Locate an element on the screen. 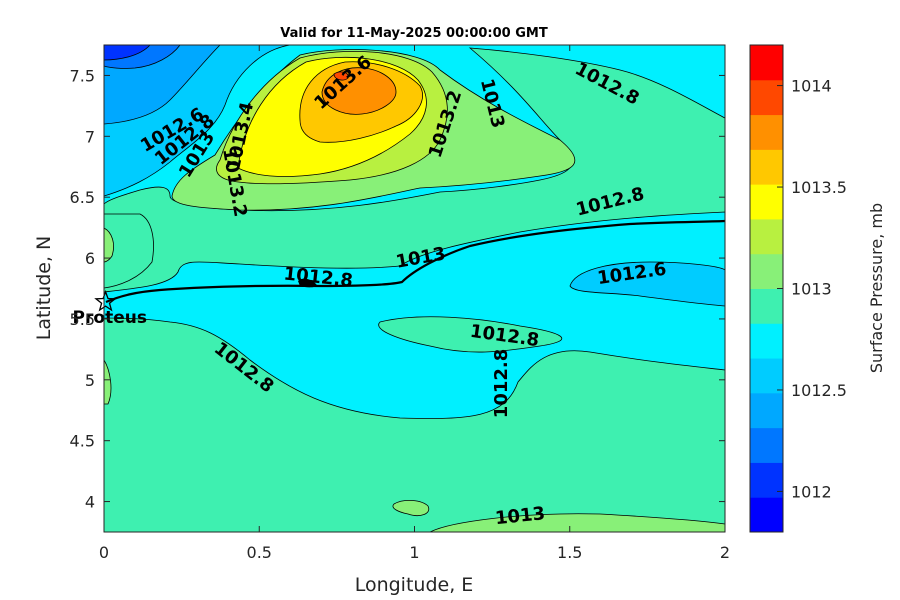 This screenshot has height=600, width=900. green-bottom-strip is located at coordinates (577, 522).